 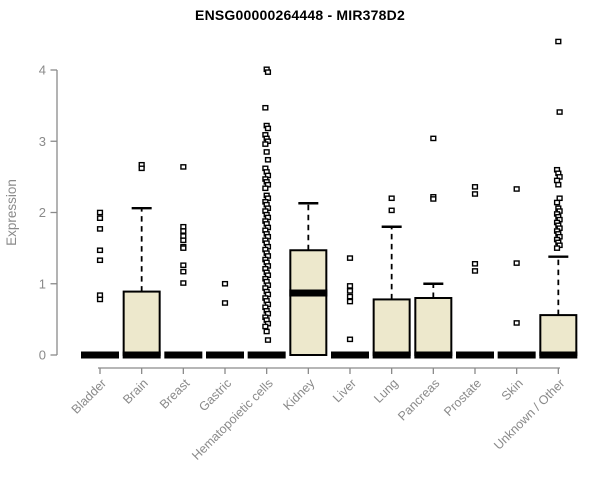 What do you see at coordinates (42, 70) in the screenshot?
I see `y-tick-label: 4` at bounding box center [42, 70].